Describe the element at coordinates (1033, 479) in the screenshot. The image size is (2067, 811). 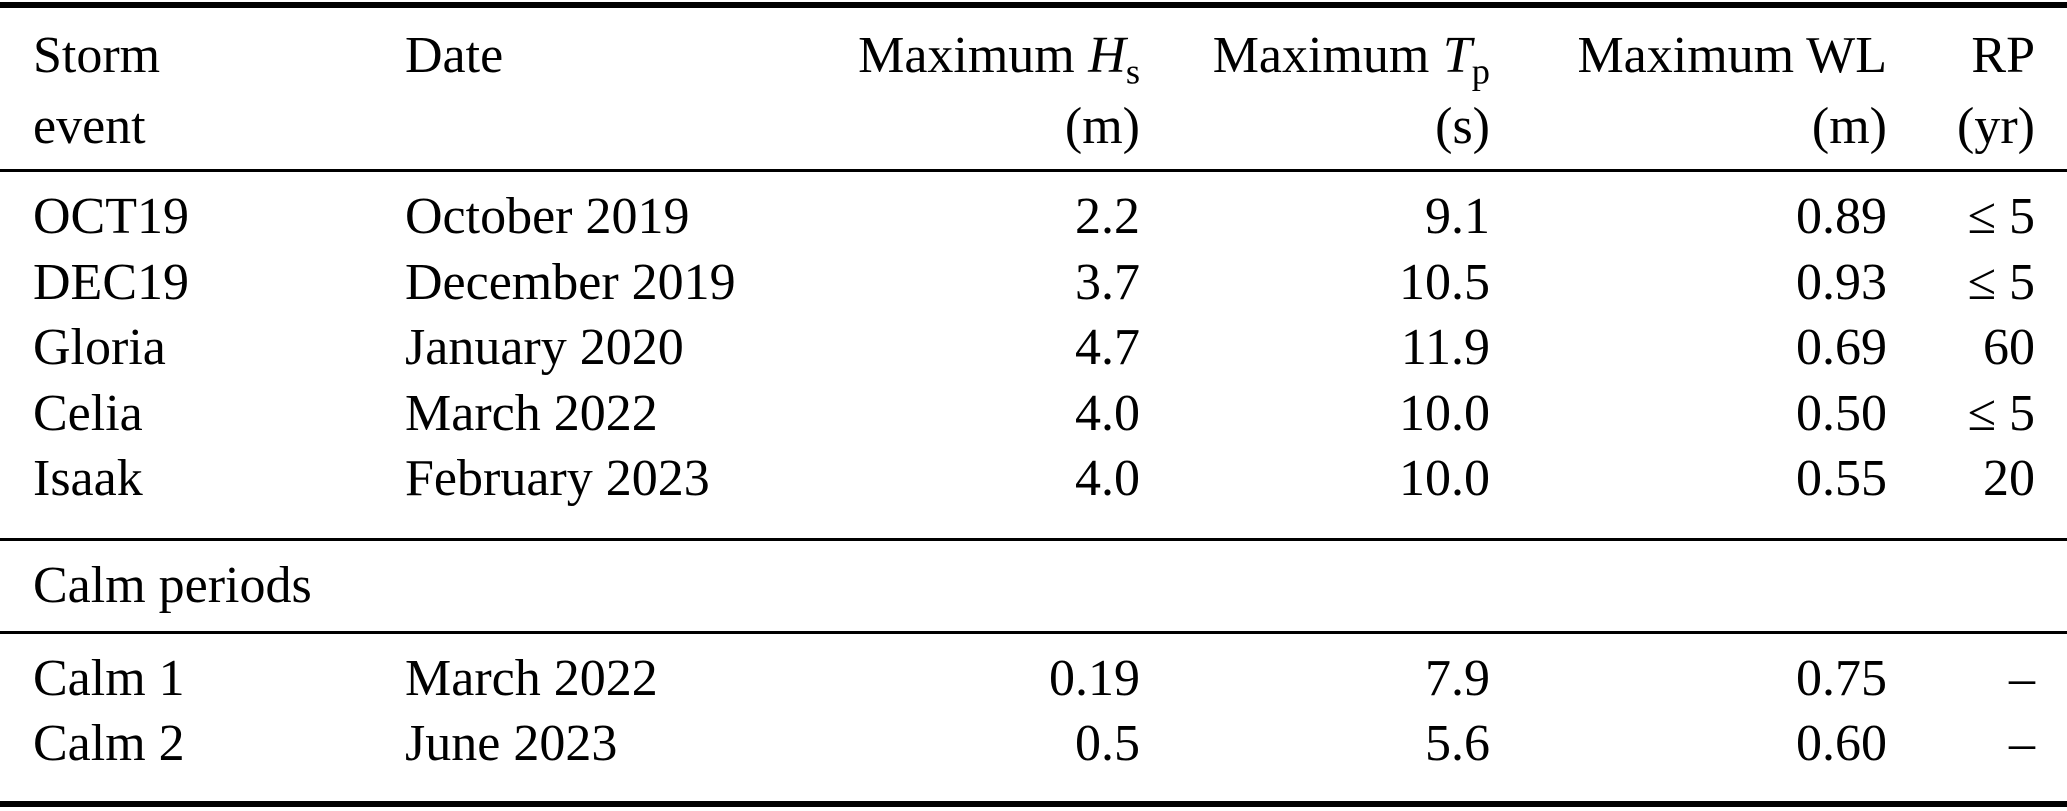
I see `table-row: Isaak February 2023 4.0 10.0 0.55 20` at that location.